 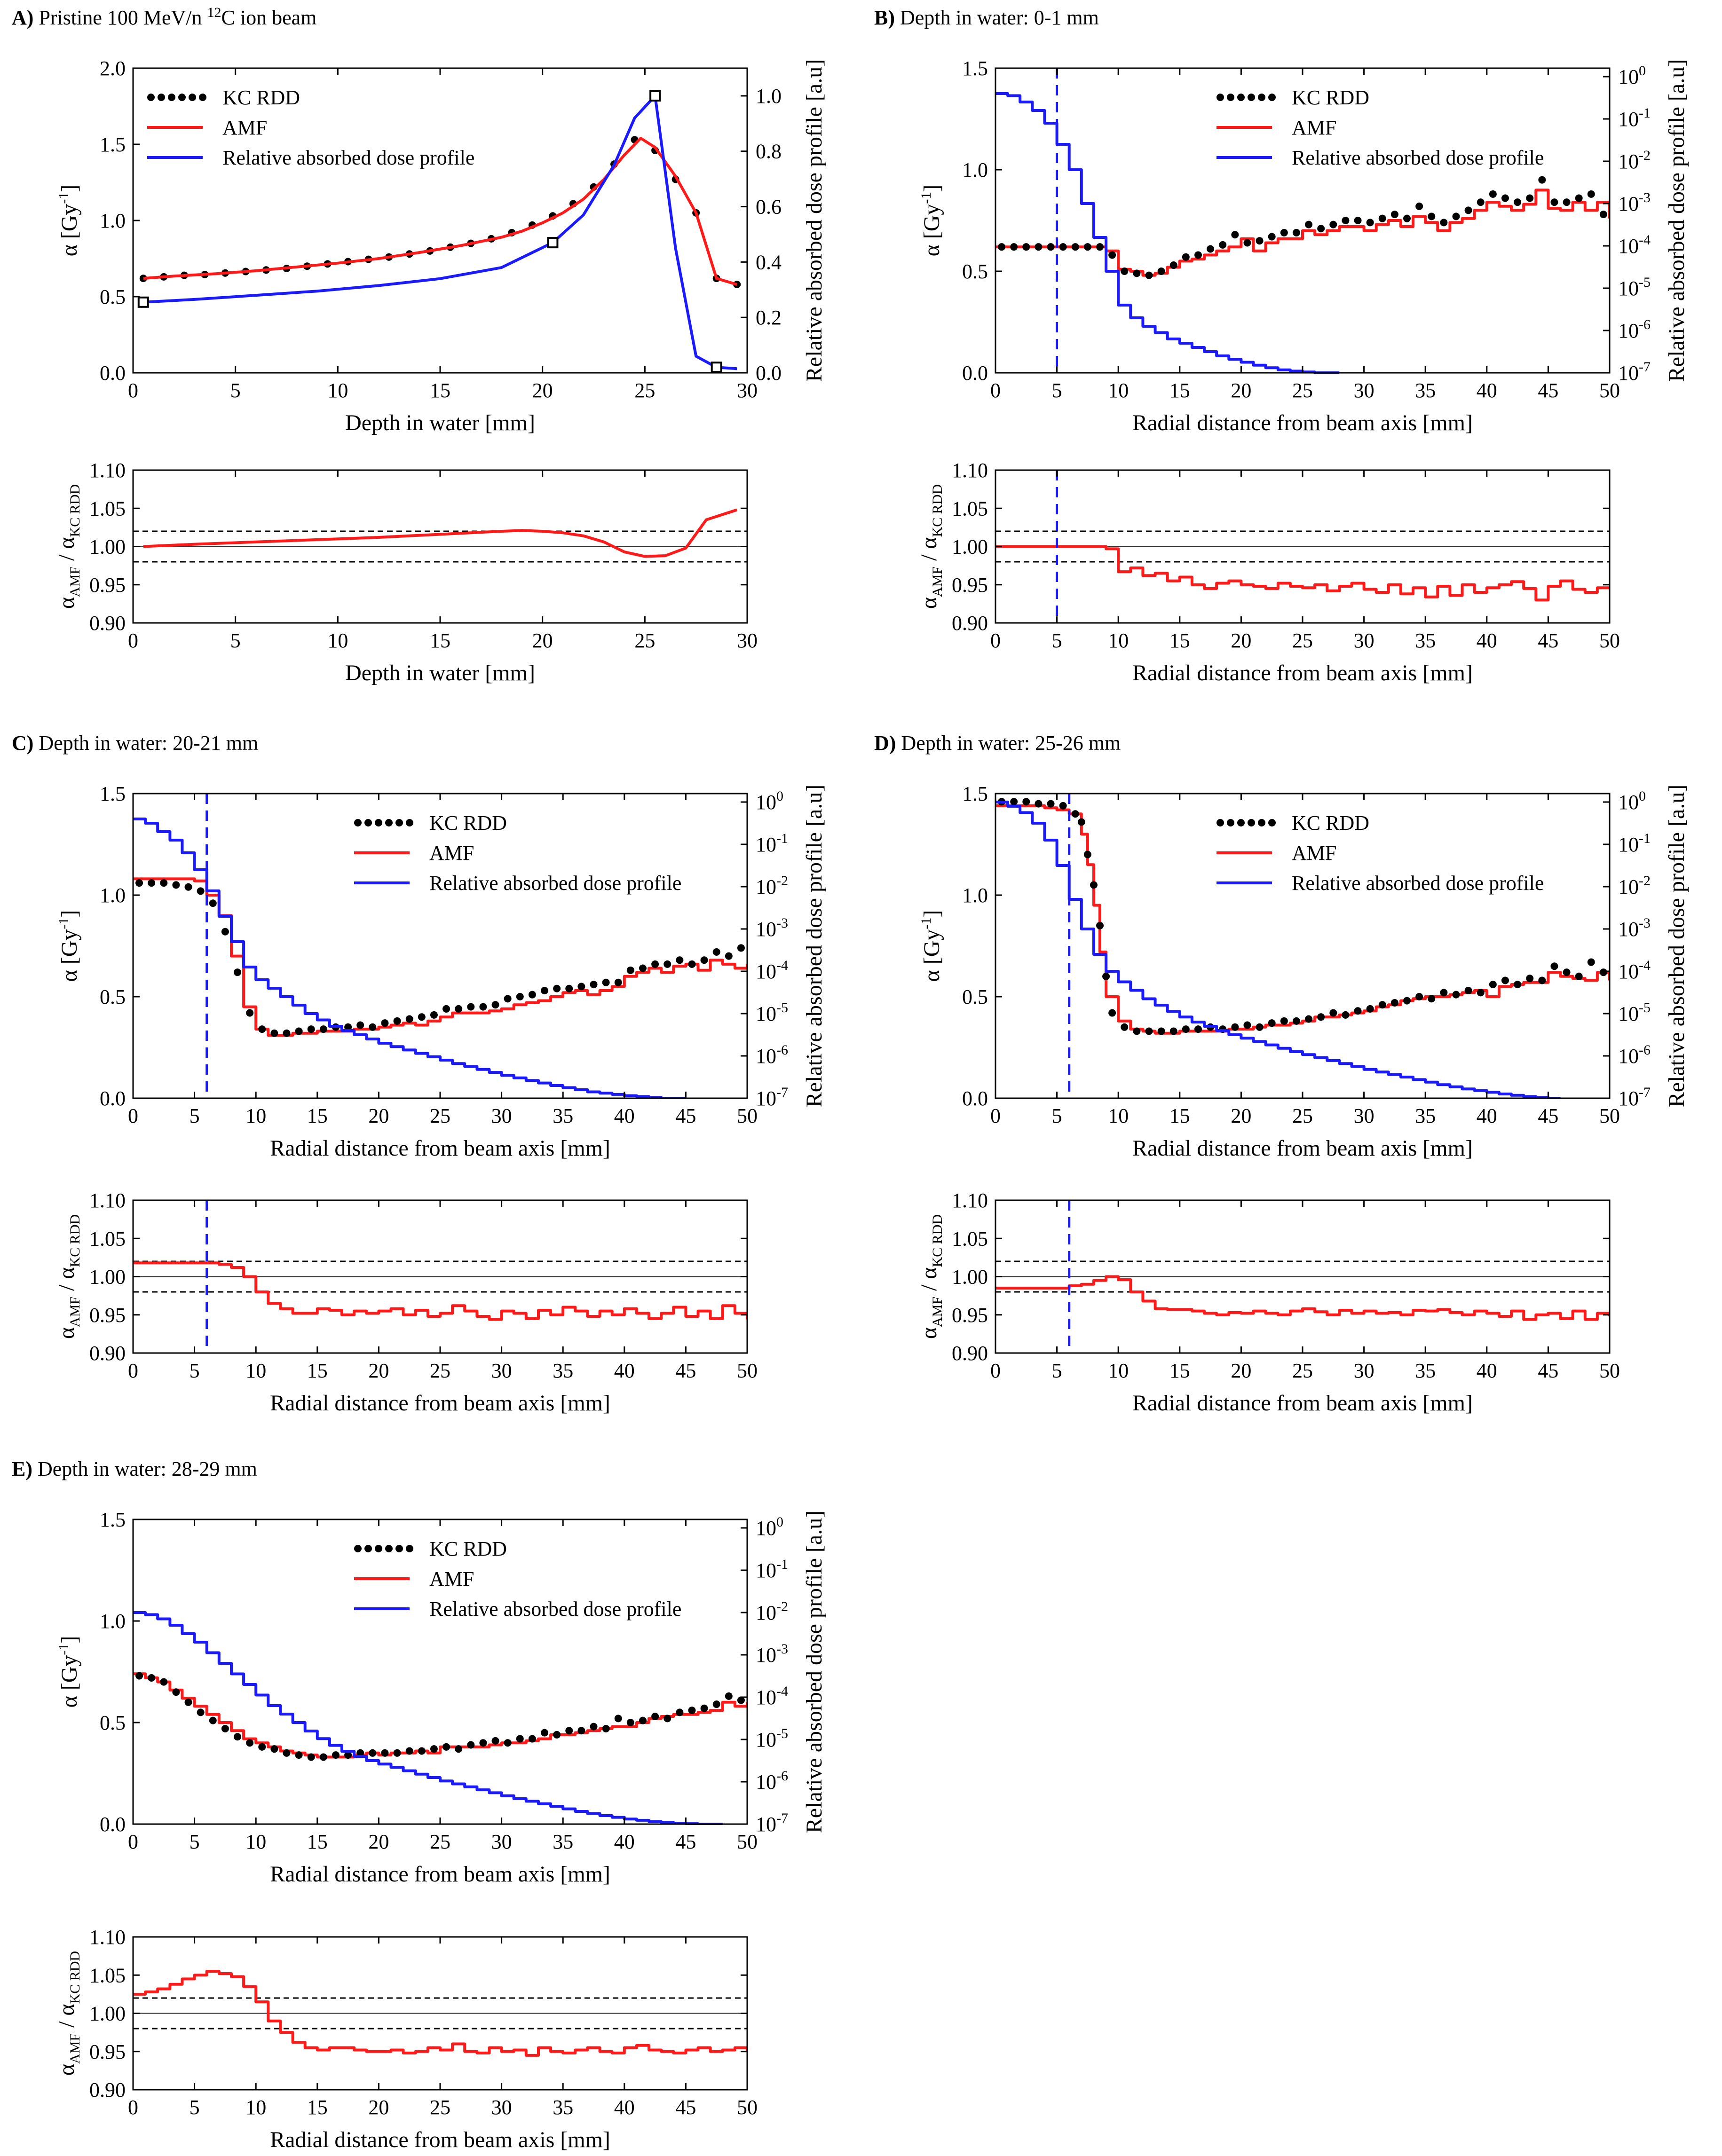 What do you see at coordinates (113, 373) in the screenshot?
I see `y-tick-label: 0.0` at bounding box center [113, 373].